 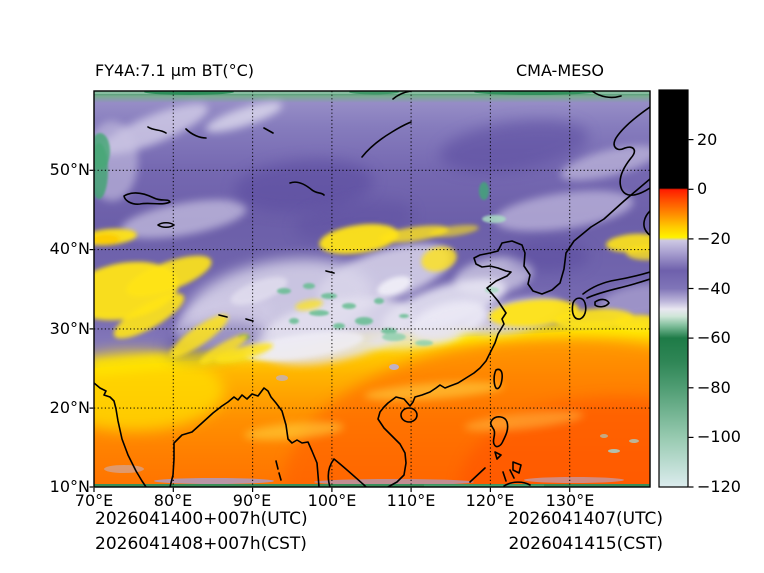 What do you see at coordinates (174, 70) in the screenshot?
I see `plot-title-left: FY4A:7.1 μm BT(°C)` at bounding box center [174, 70].